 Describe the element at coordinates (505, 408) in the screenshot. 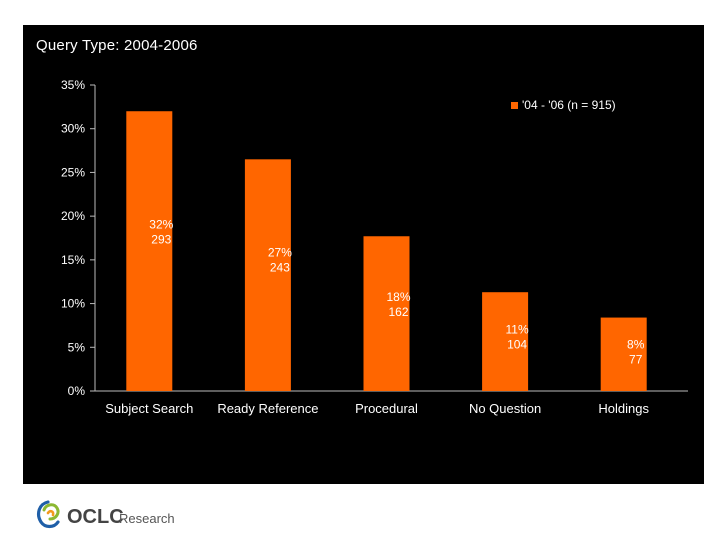

I see `x-tick-label: No Question` at that location.